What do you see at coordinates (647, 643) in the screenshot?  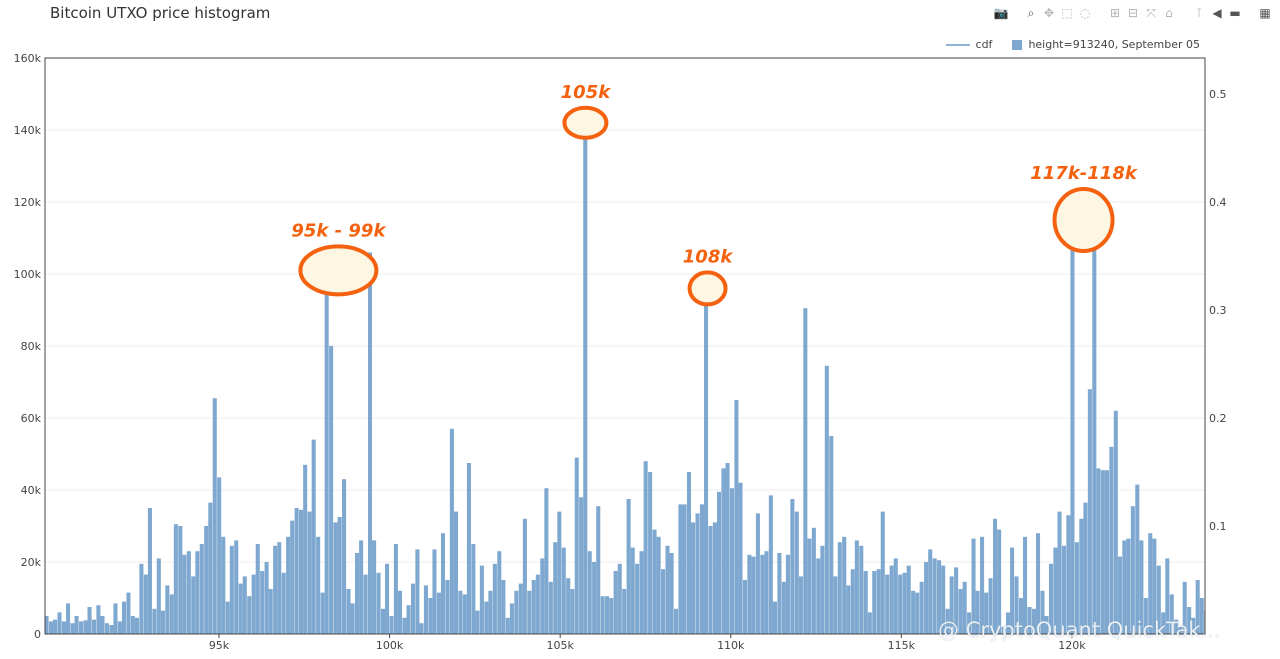 I see `x-axis-ticks: 95k 100k 105k 110k 115k 120k` at bounding box center [647, 643].